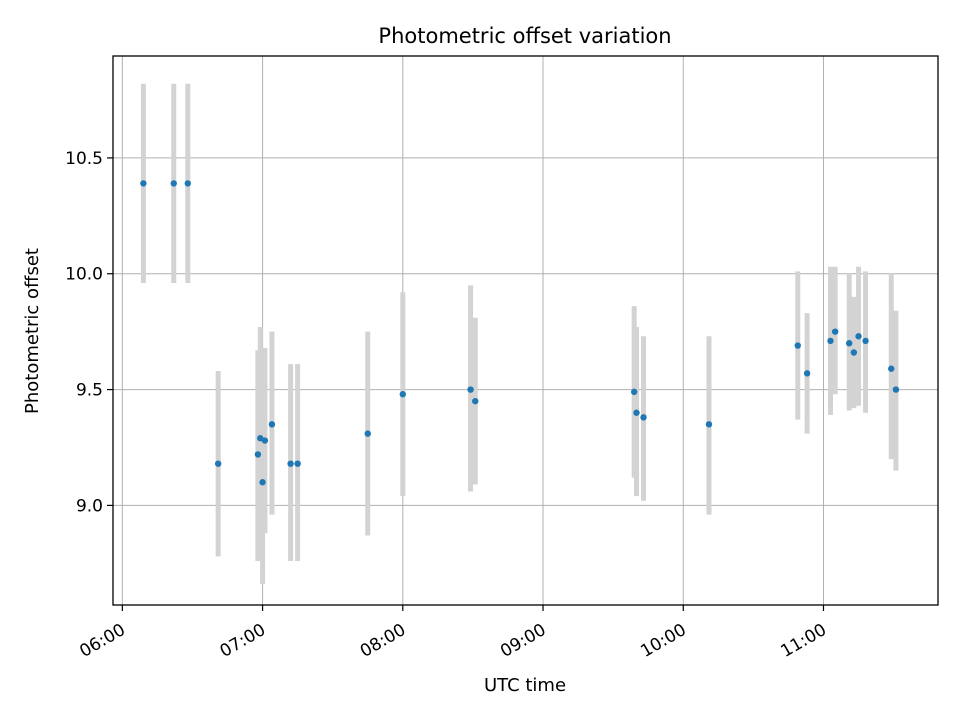 The image size is (960, 720). I want to click on y-tick-label: 9.5, so click(89, 391).